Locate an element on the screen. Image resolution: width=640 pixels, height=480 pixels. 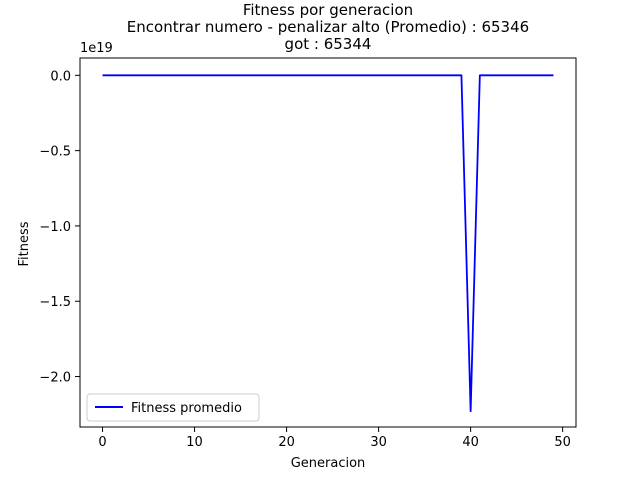
x-tick-label: 30 is located at coordinates (378, 442).